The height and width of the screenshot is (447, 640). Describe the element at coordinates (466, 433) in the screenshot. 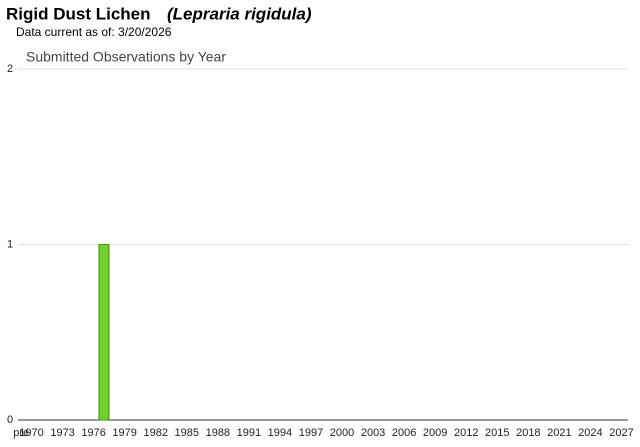

I see `x-tick-label: 2012` at that location.